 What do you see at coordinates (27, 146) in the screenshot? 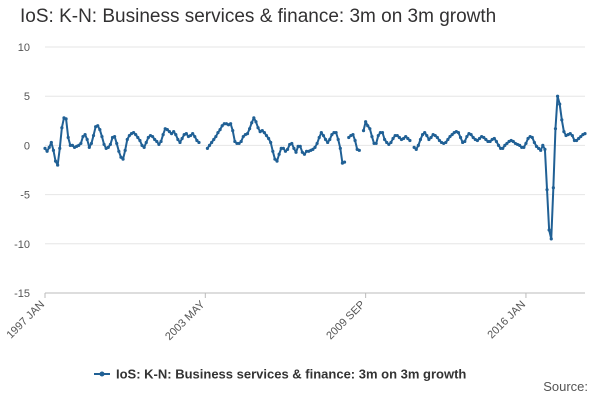
I see `y-tick-label: 0` at bounding box center [27, 146].